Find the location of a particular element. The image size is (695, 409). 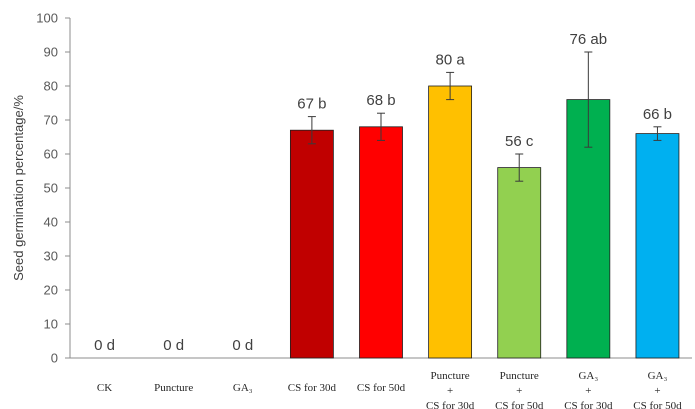

y-tick-label: 10 is located at coordinates (51, 324).